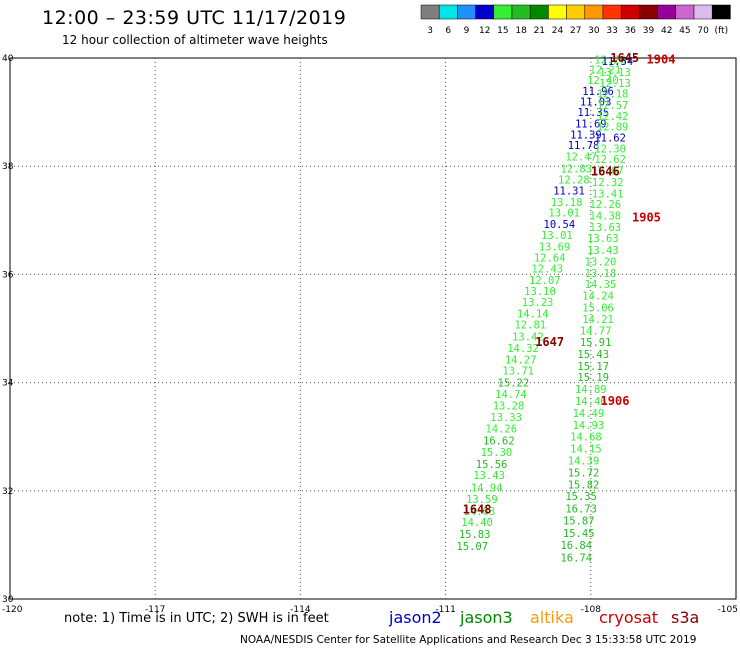 This screenshot has width=740, height=650. I want to click on x-tick-label: -114, so click(300, 610).